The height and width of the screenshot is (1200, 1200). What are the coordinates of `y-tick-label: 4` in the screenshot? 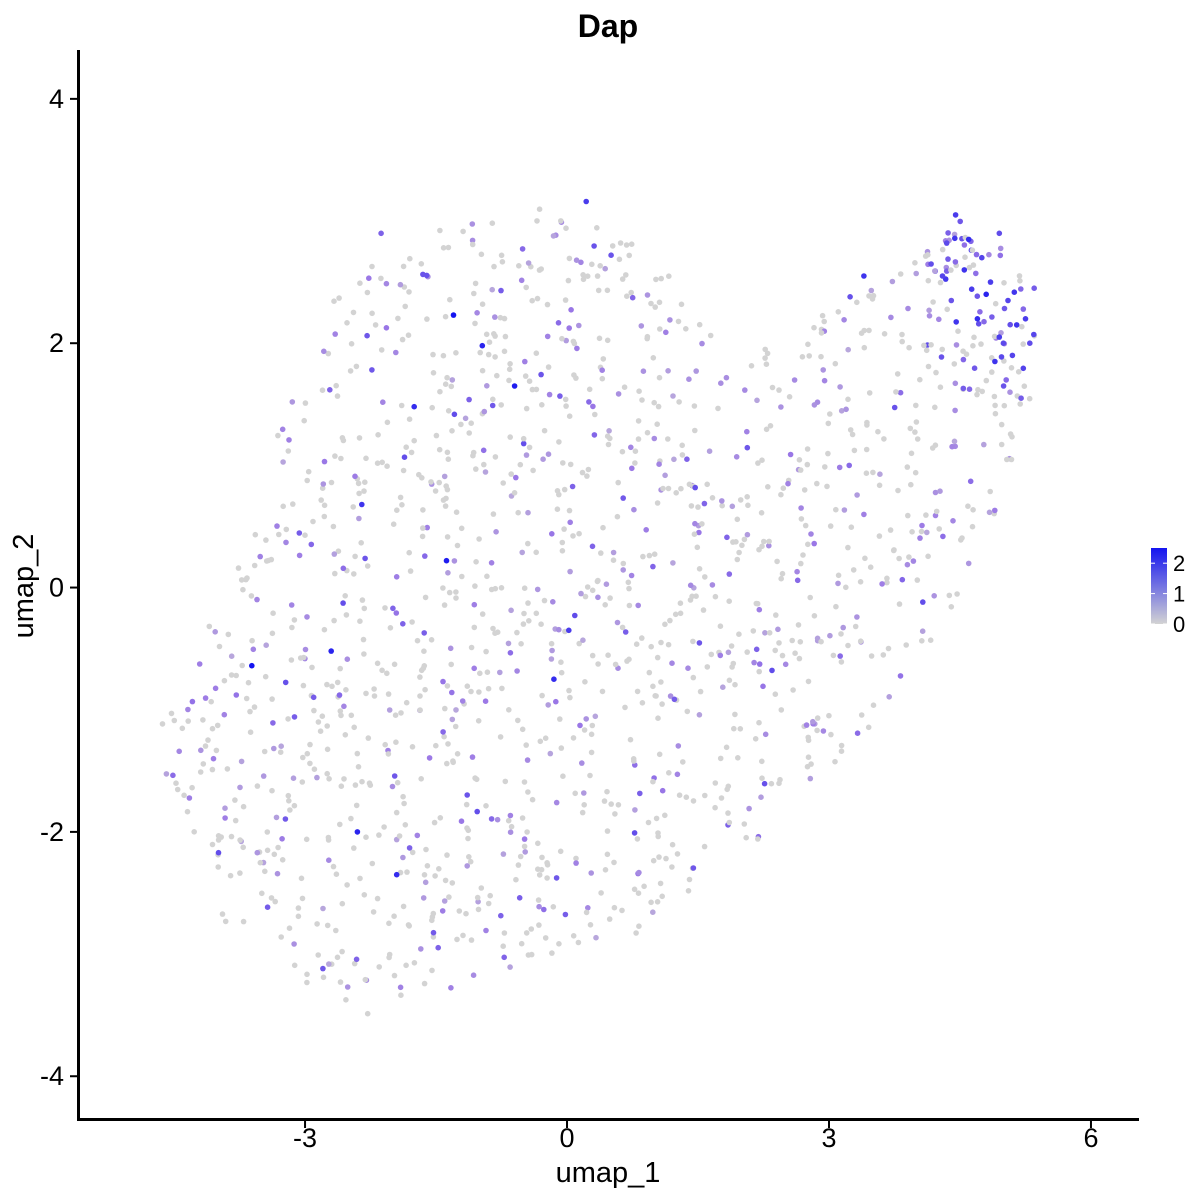 It's located at (56, 99).